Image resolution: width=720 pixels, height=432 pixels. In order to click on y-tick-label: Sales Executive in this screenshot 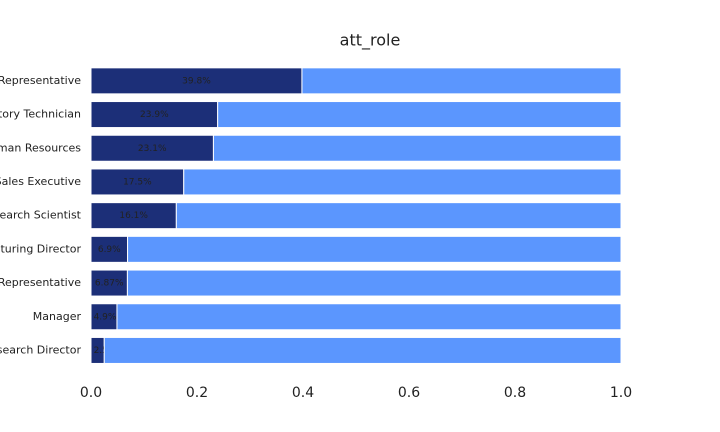, I will do `click(40, 181)`.